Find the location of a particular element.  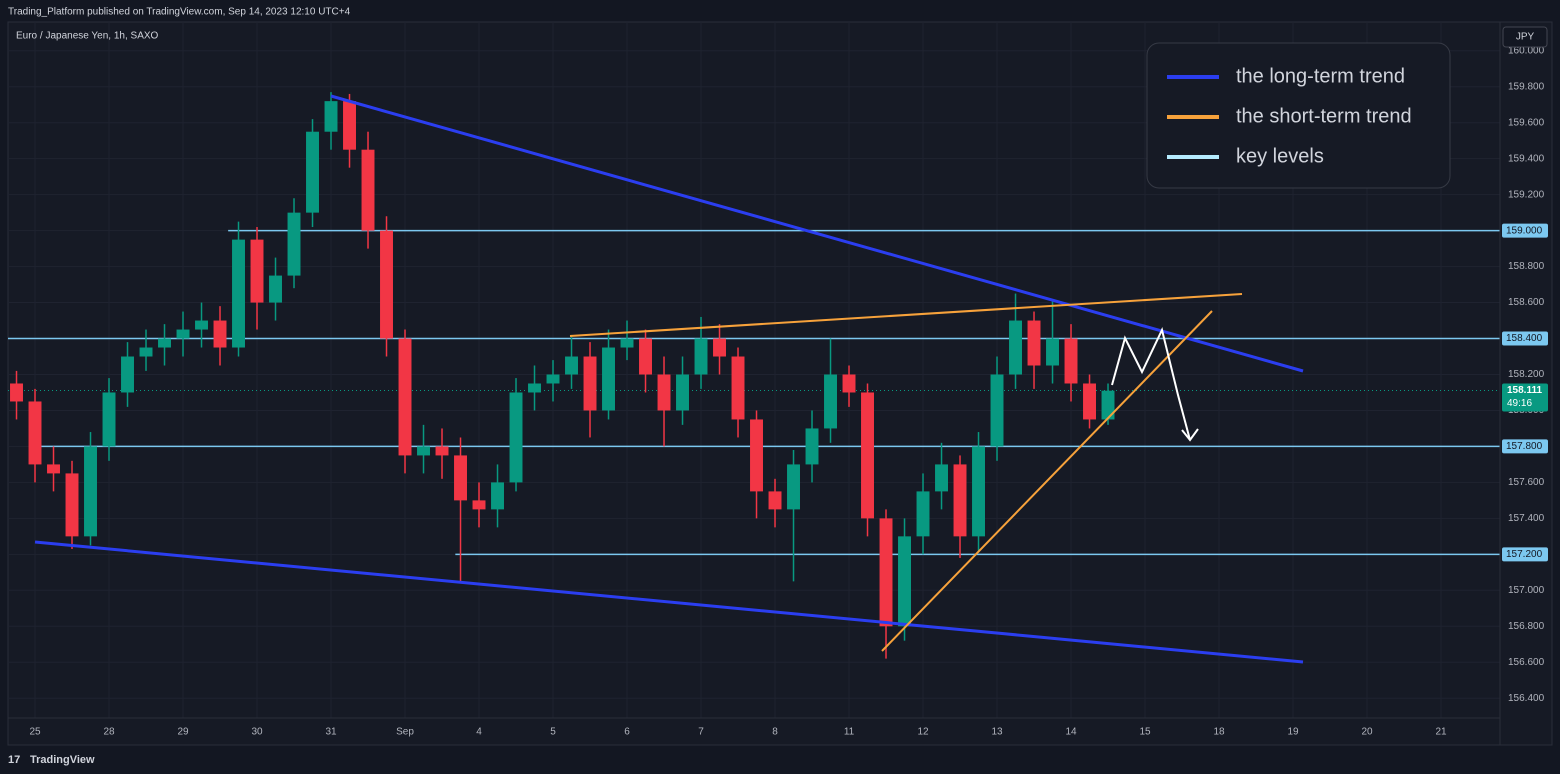

projection-arrow is located at coordinates (1190, 435).